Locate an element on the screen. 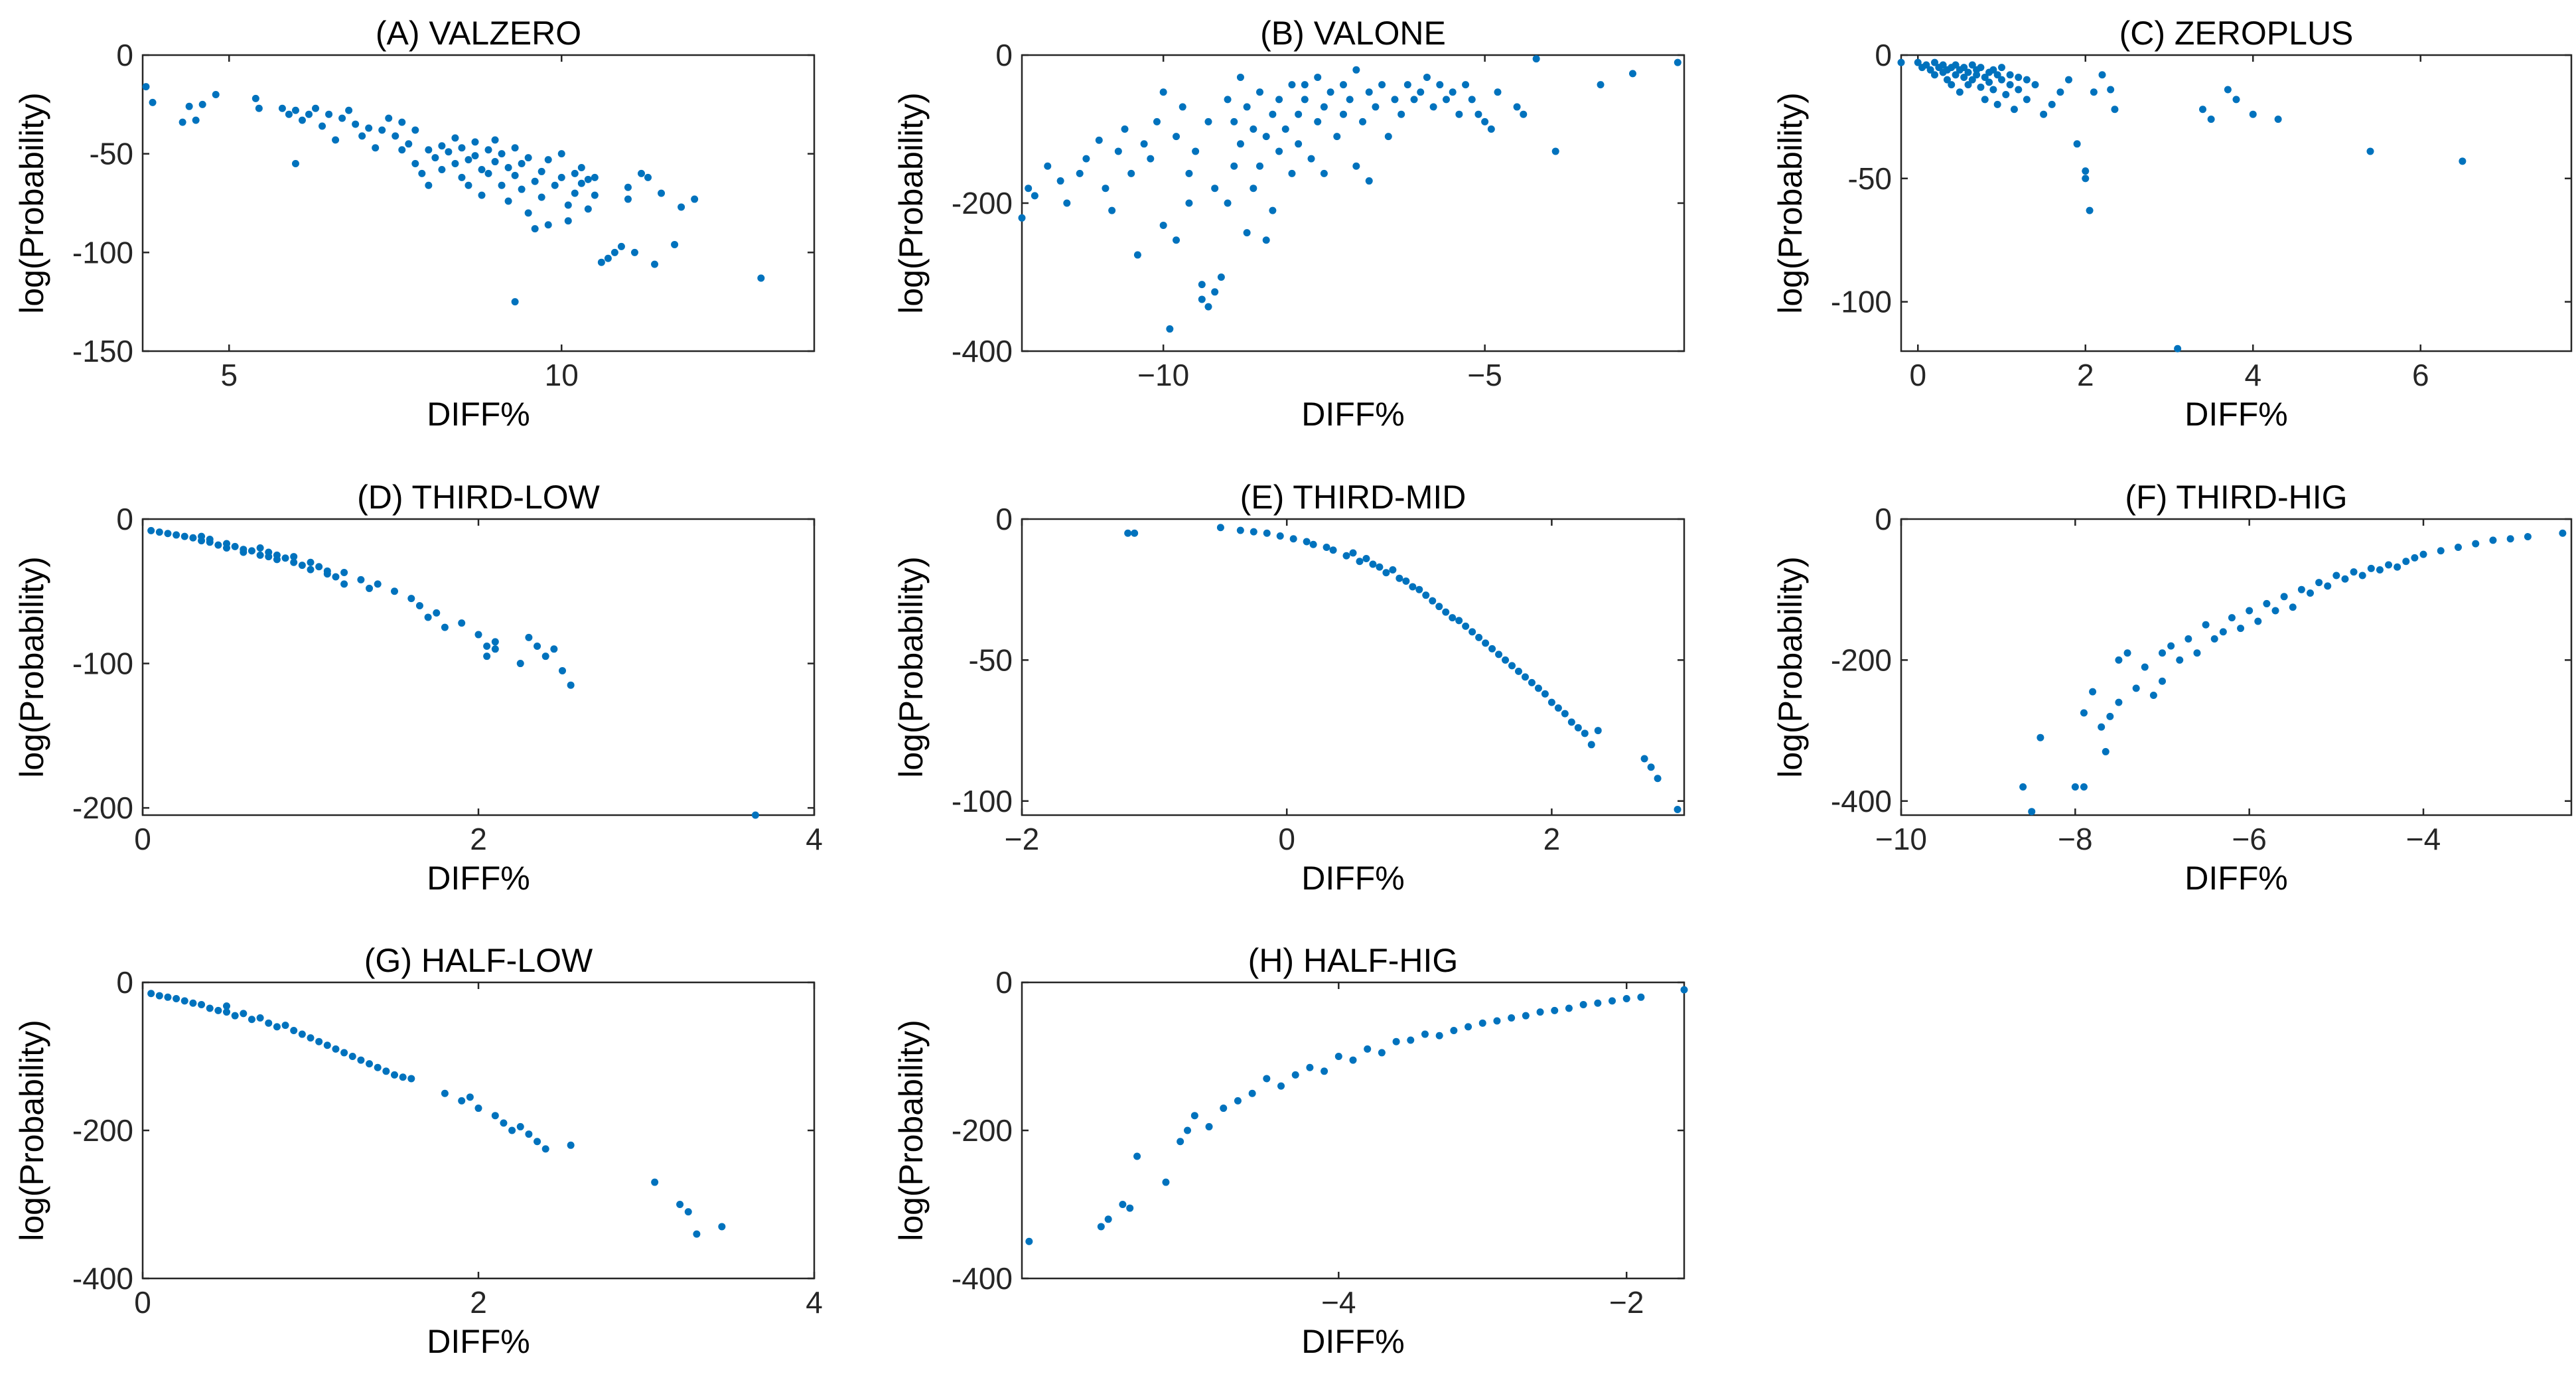 This screenshot has width=2576, height=1380. x-tick-label: −2 is located at coordinates (1022, 839).